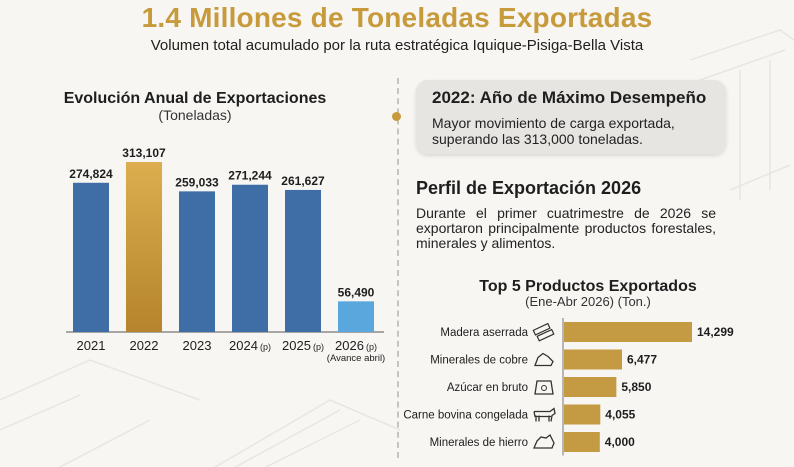  What do you see at coordinates (303, 260) in the screenshot?
I see `bar-2025` at bounding box center [303, 260].